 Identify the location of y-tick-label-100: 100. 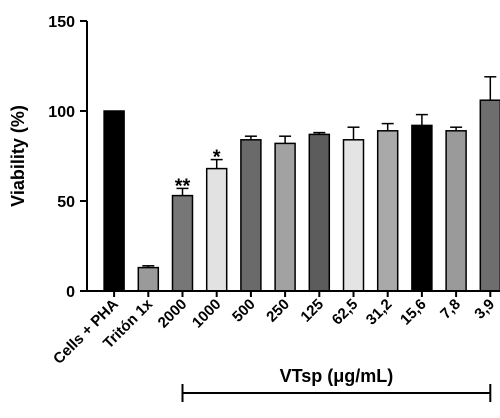
(61, 112).